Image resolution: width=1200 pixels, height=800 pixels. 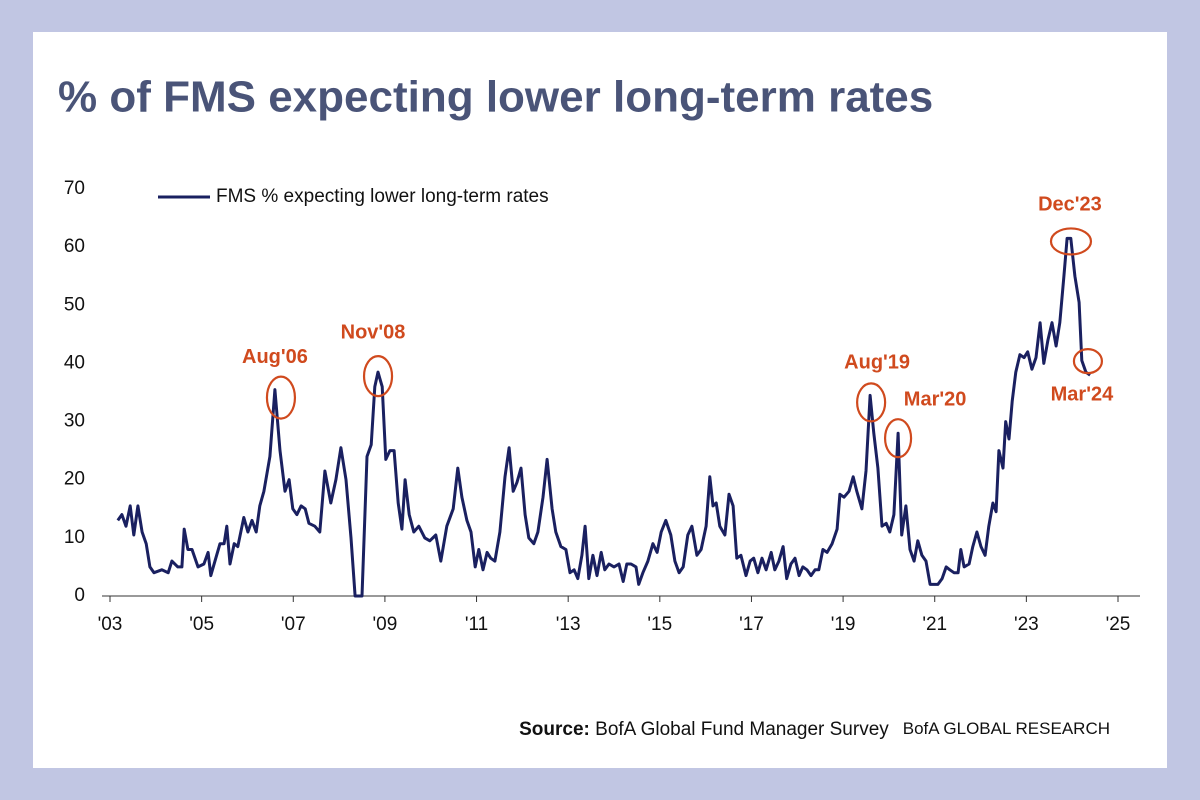 I want to click on x-tick-label: '23, so click(x=1026, y=624).